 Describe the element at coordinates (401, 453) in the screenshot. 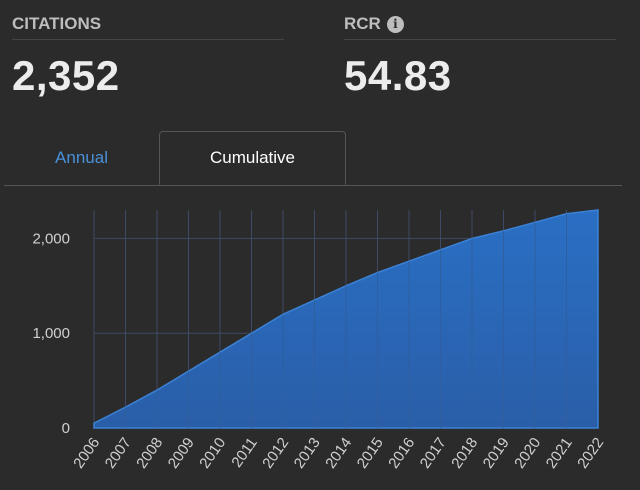

I see `x-tick-label: 2016` at that location.